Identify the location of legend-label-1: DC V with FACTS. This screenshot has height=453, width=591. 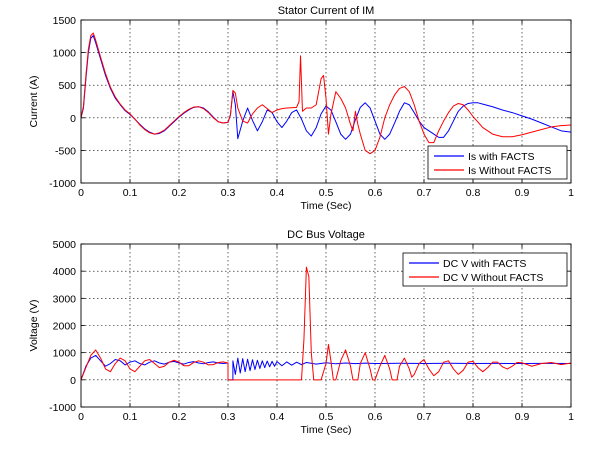
(484, 264).